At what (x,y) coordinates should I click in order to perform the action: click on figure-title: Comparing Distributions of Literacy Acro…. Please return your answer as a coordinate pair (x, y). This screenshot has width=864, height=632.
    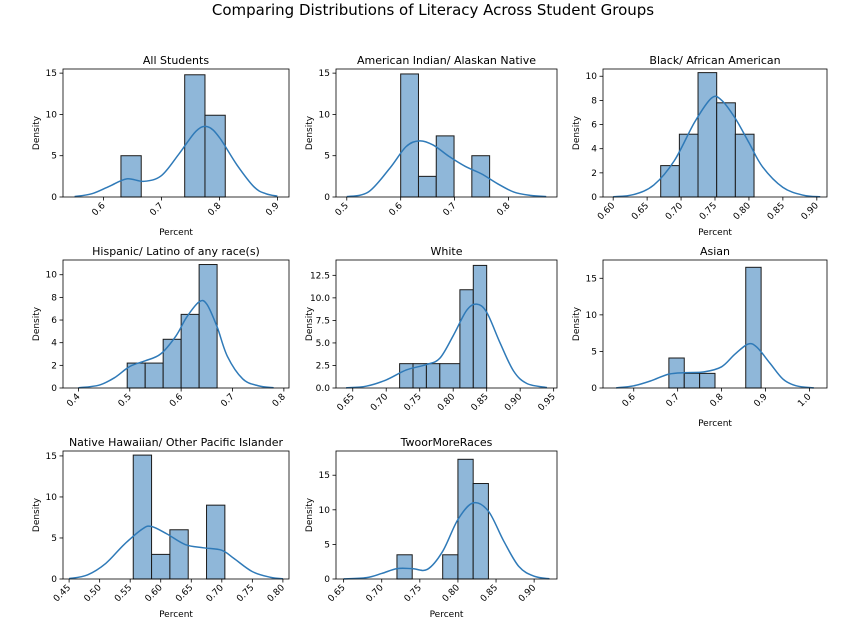
    Looking at the image, I should click on (433, 10).